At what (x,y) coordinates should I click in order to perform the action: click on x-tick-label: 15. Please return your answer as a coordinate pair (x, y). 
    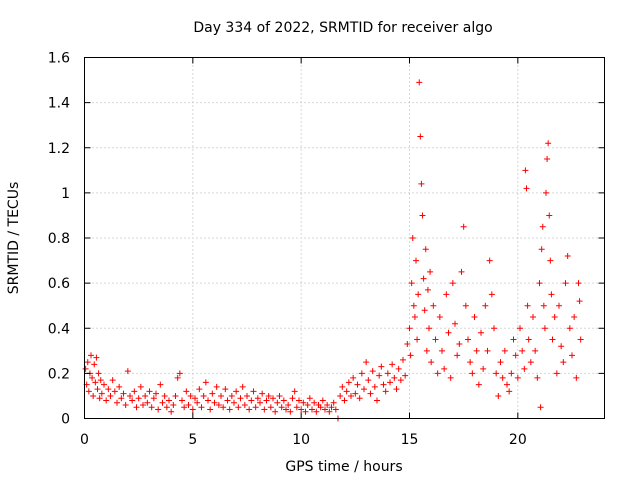
    Looking at the image, I should click on (410, 440).